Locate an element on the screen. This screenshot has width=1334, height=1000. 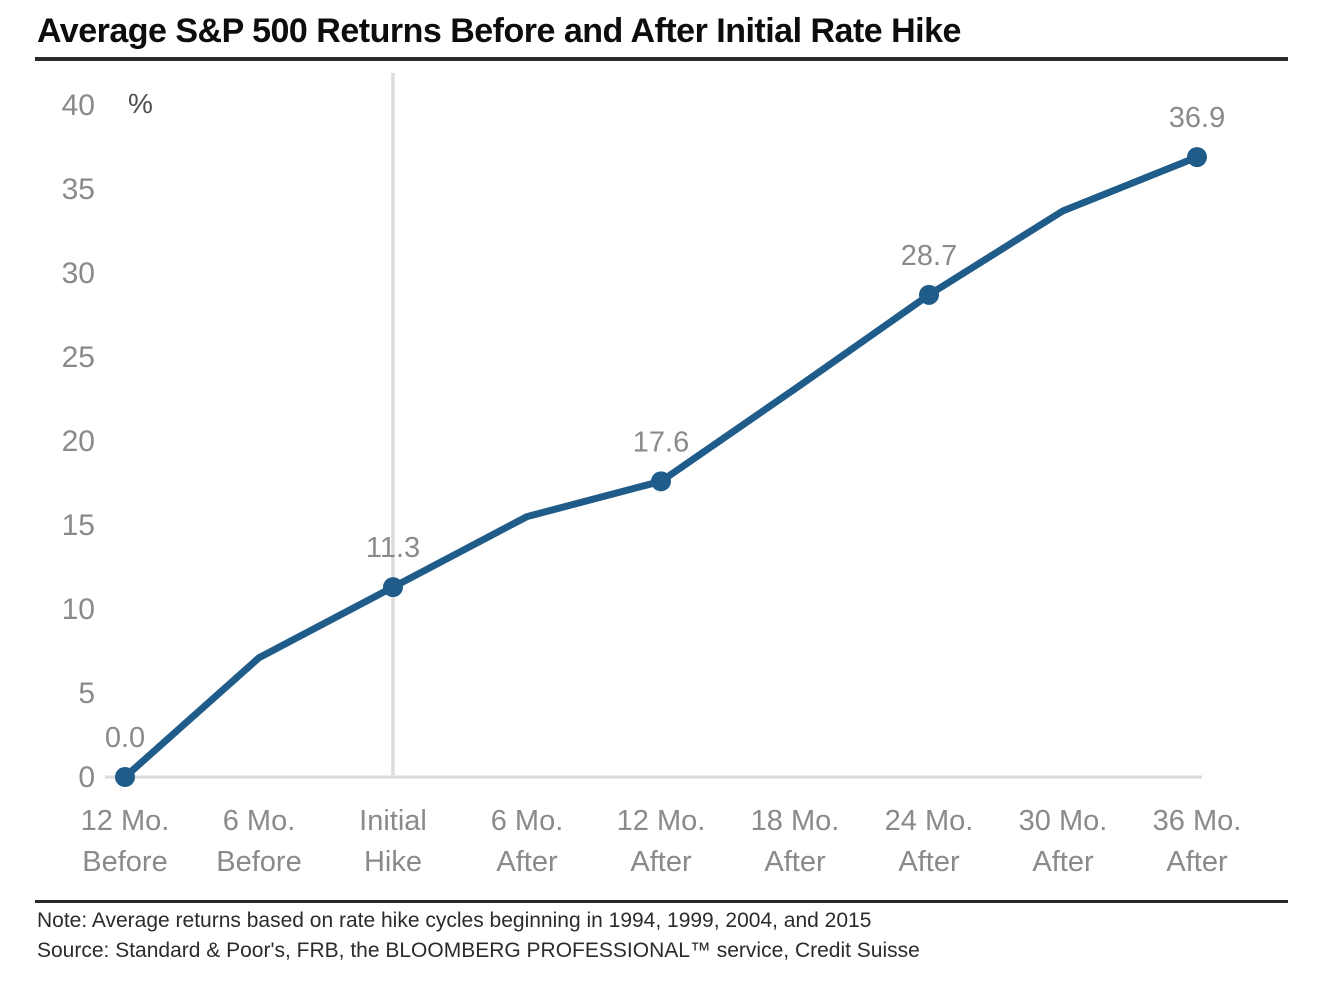
footer-rule is located at coordinates (661, 901).